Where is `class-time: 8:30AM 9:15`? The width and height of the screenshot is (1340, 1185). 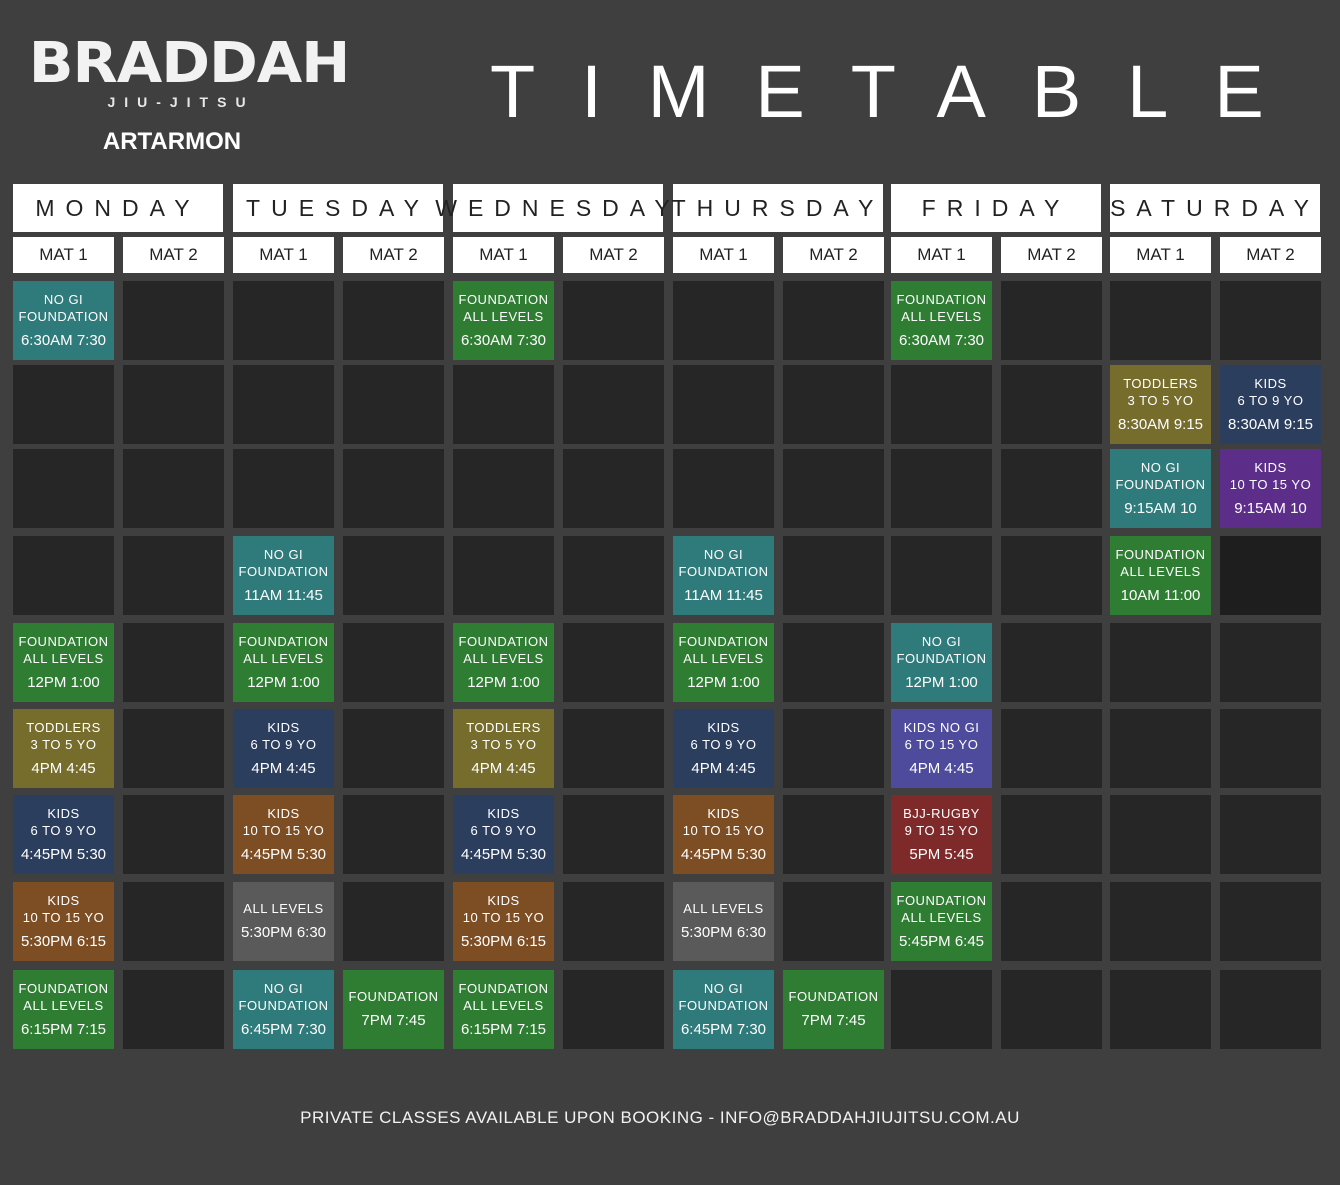
class-time: 8:30AM 9:15 is located at coordinates (1160, 424).